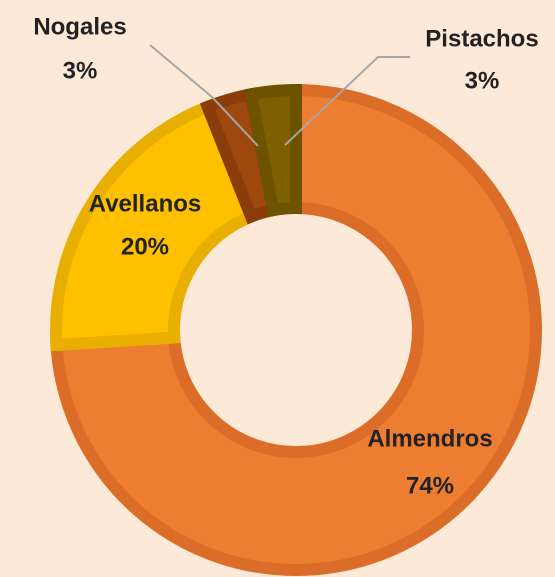 This screenshot has width=555, height=577. What do you see at coordinates (145, 203) in the screenshot?
I see `category-label: Avellanos` at bounding box center [145, 203].